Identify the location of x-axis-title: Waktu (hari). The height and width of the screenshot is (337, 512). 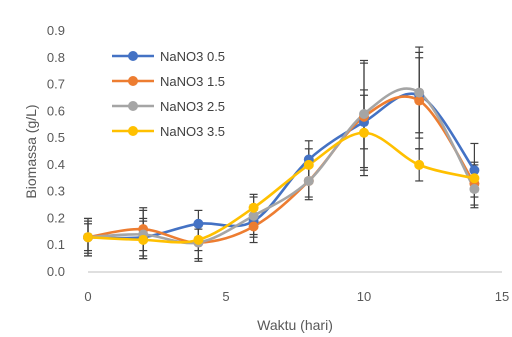
(295, 325).